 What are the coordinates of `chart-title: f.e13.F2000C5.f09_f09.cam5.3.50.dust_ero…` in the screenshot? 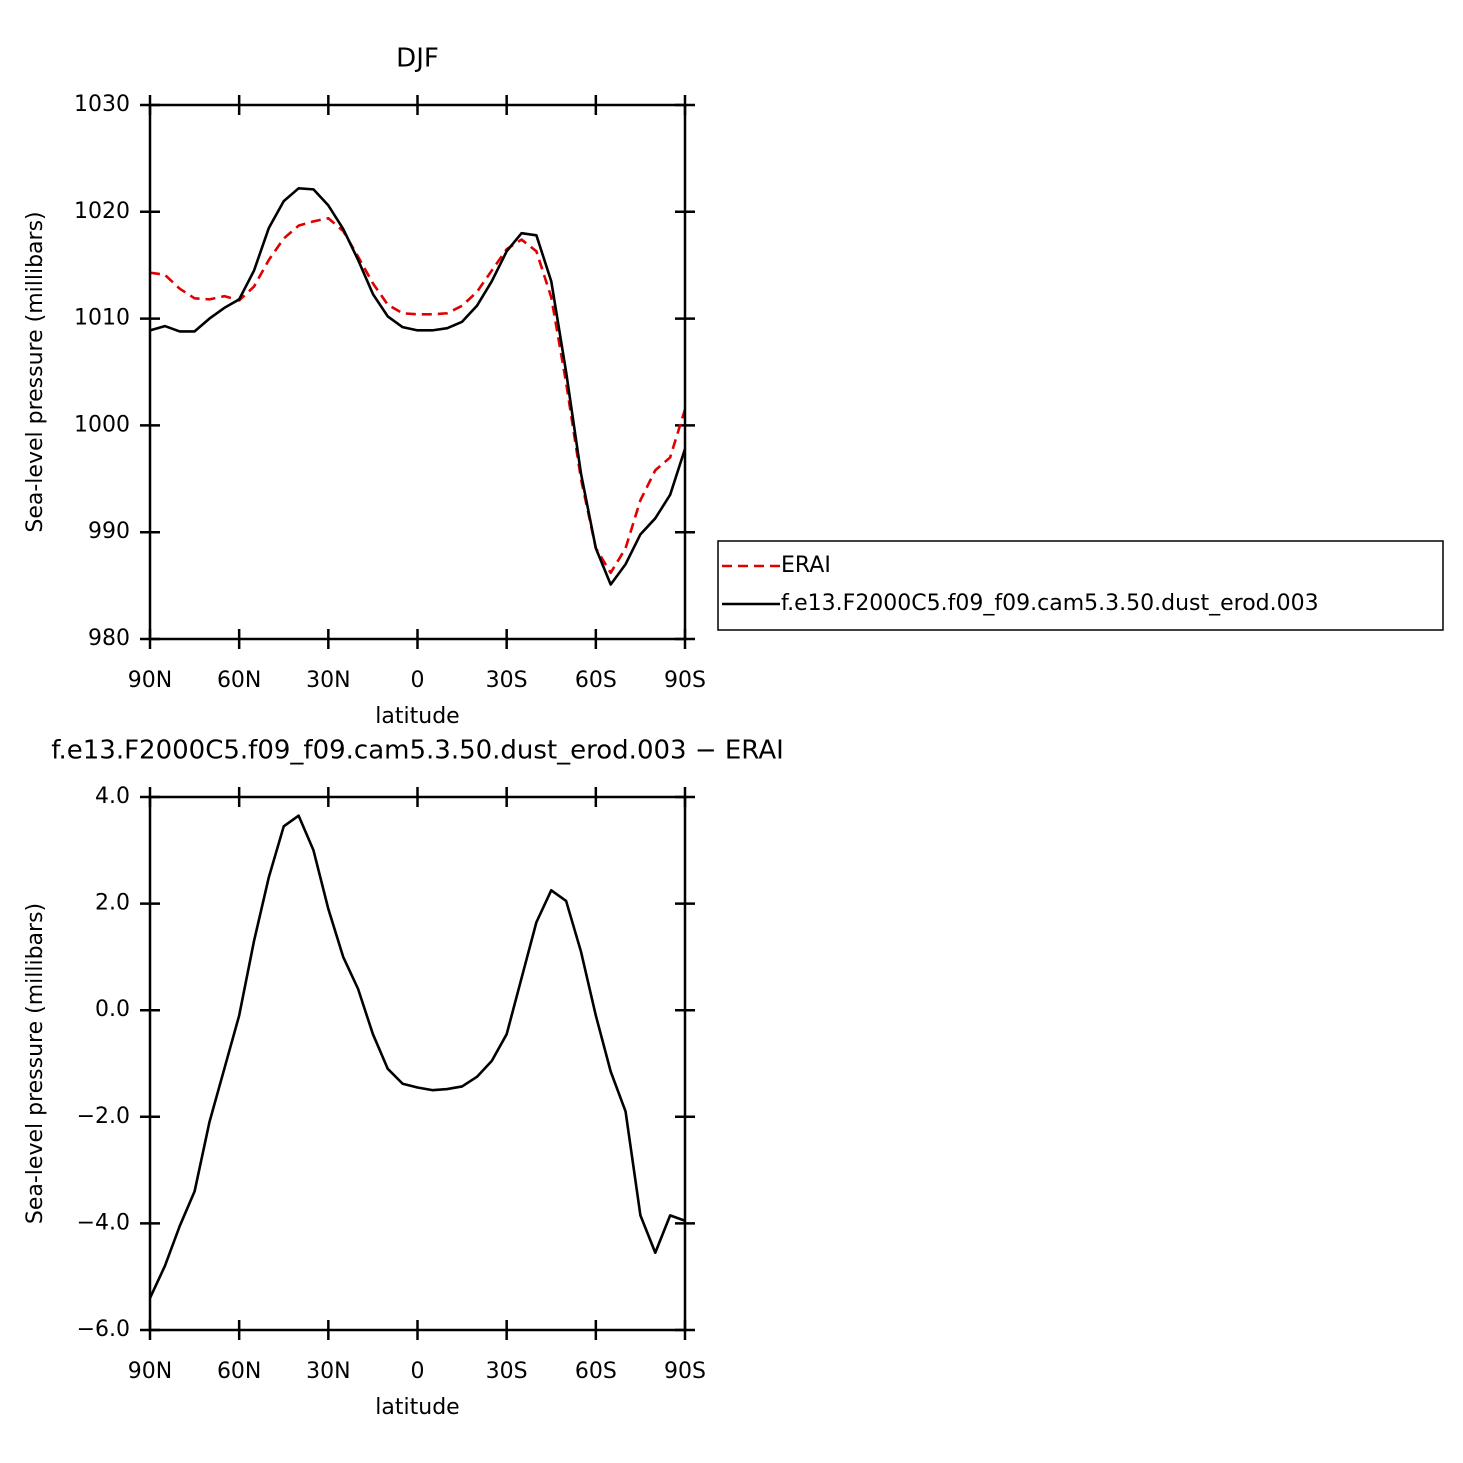 It's located at (417, 751).